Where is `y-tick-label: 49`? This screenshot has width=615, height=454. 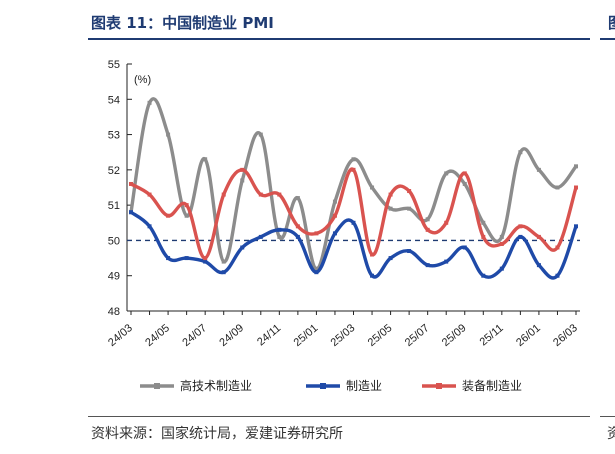 y-tick-label: 49 is located at coordinates (114, 277).